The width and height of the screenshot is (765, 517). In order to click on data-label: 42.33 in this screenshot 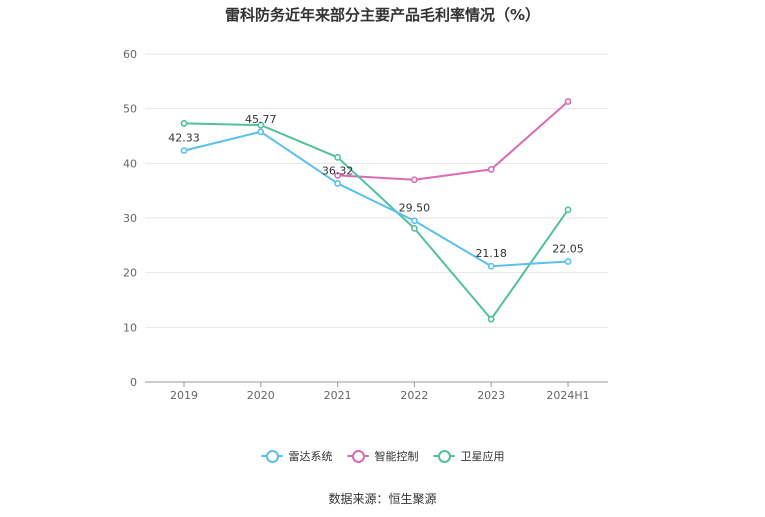, I will do `click(184, 138)`.